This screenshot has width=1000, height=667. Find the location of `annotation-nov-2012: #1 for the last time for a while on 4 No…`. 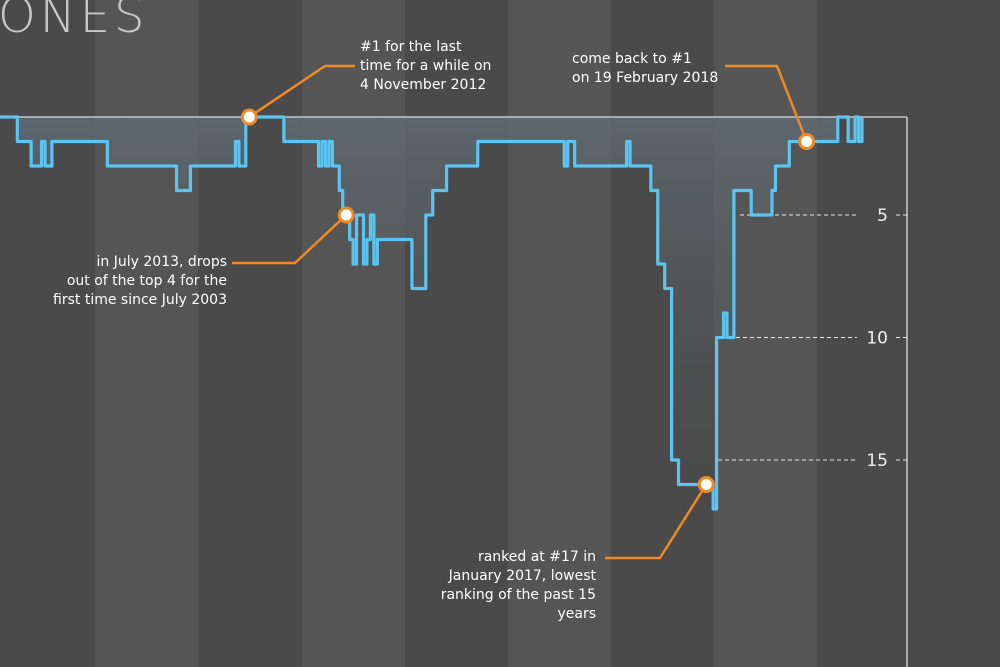

annotation-nov-2012: #1 for the last time for a while on 4 No… is located at coordinates (426, 66).